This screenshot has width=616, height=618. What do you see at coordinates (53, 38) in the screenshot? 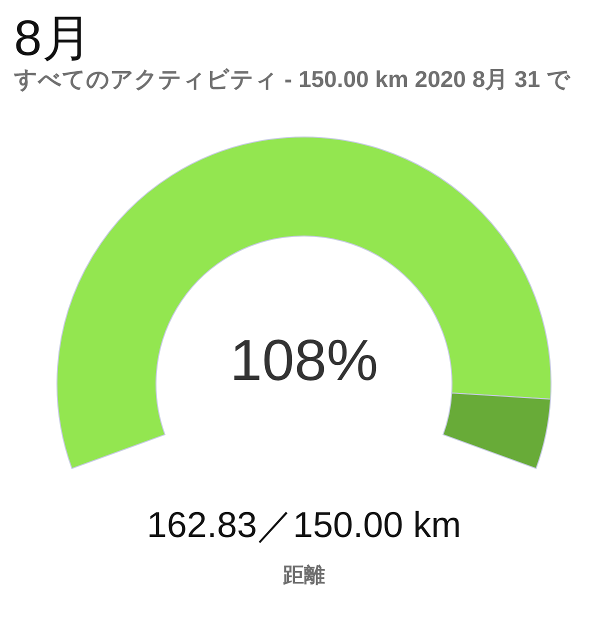
I see `chart-title: 8月` at bounding box center [53, 38].